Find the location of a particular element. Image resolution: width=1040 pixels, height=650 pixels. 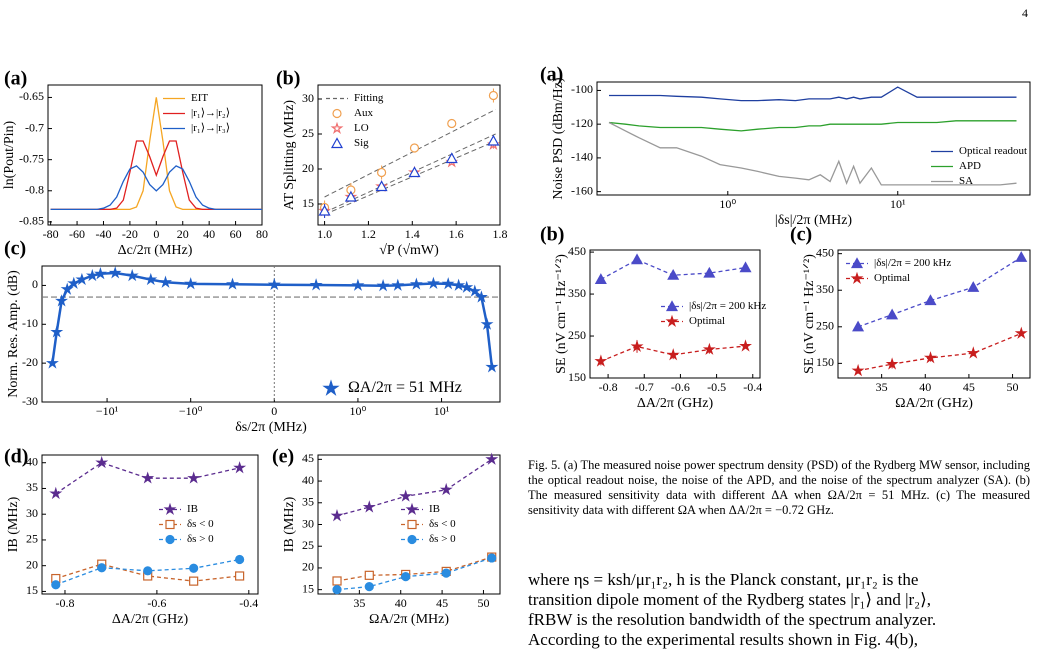

legend-label: |δs|/2π = 200 kHz is located at coordinates (727, 306).